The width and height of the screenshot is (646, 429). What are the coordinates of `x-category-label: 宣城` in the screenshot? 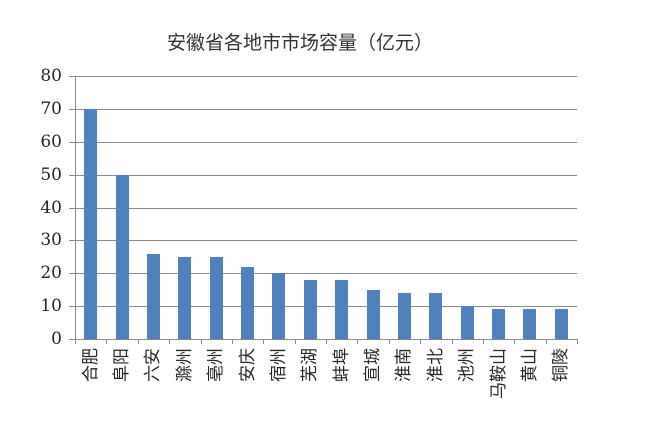 It's located at (373, 365).